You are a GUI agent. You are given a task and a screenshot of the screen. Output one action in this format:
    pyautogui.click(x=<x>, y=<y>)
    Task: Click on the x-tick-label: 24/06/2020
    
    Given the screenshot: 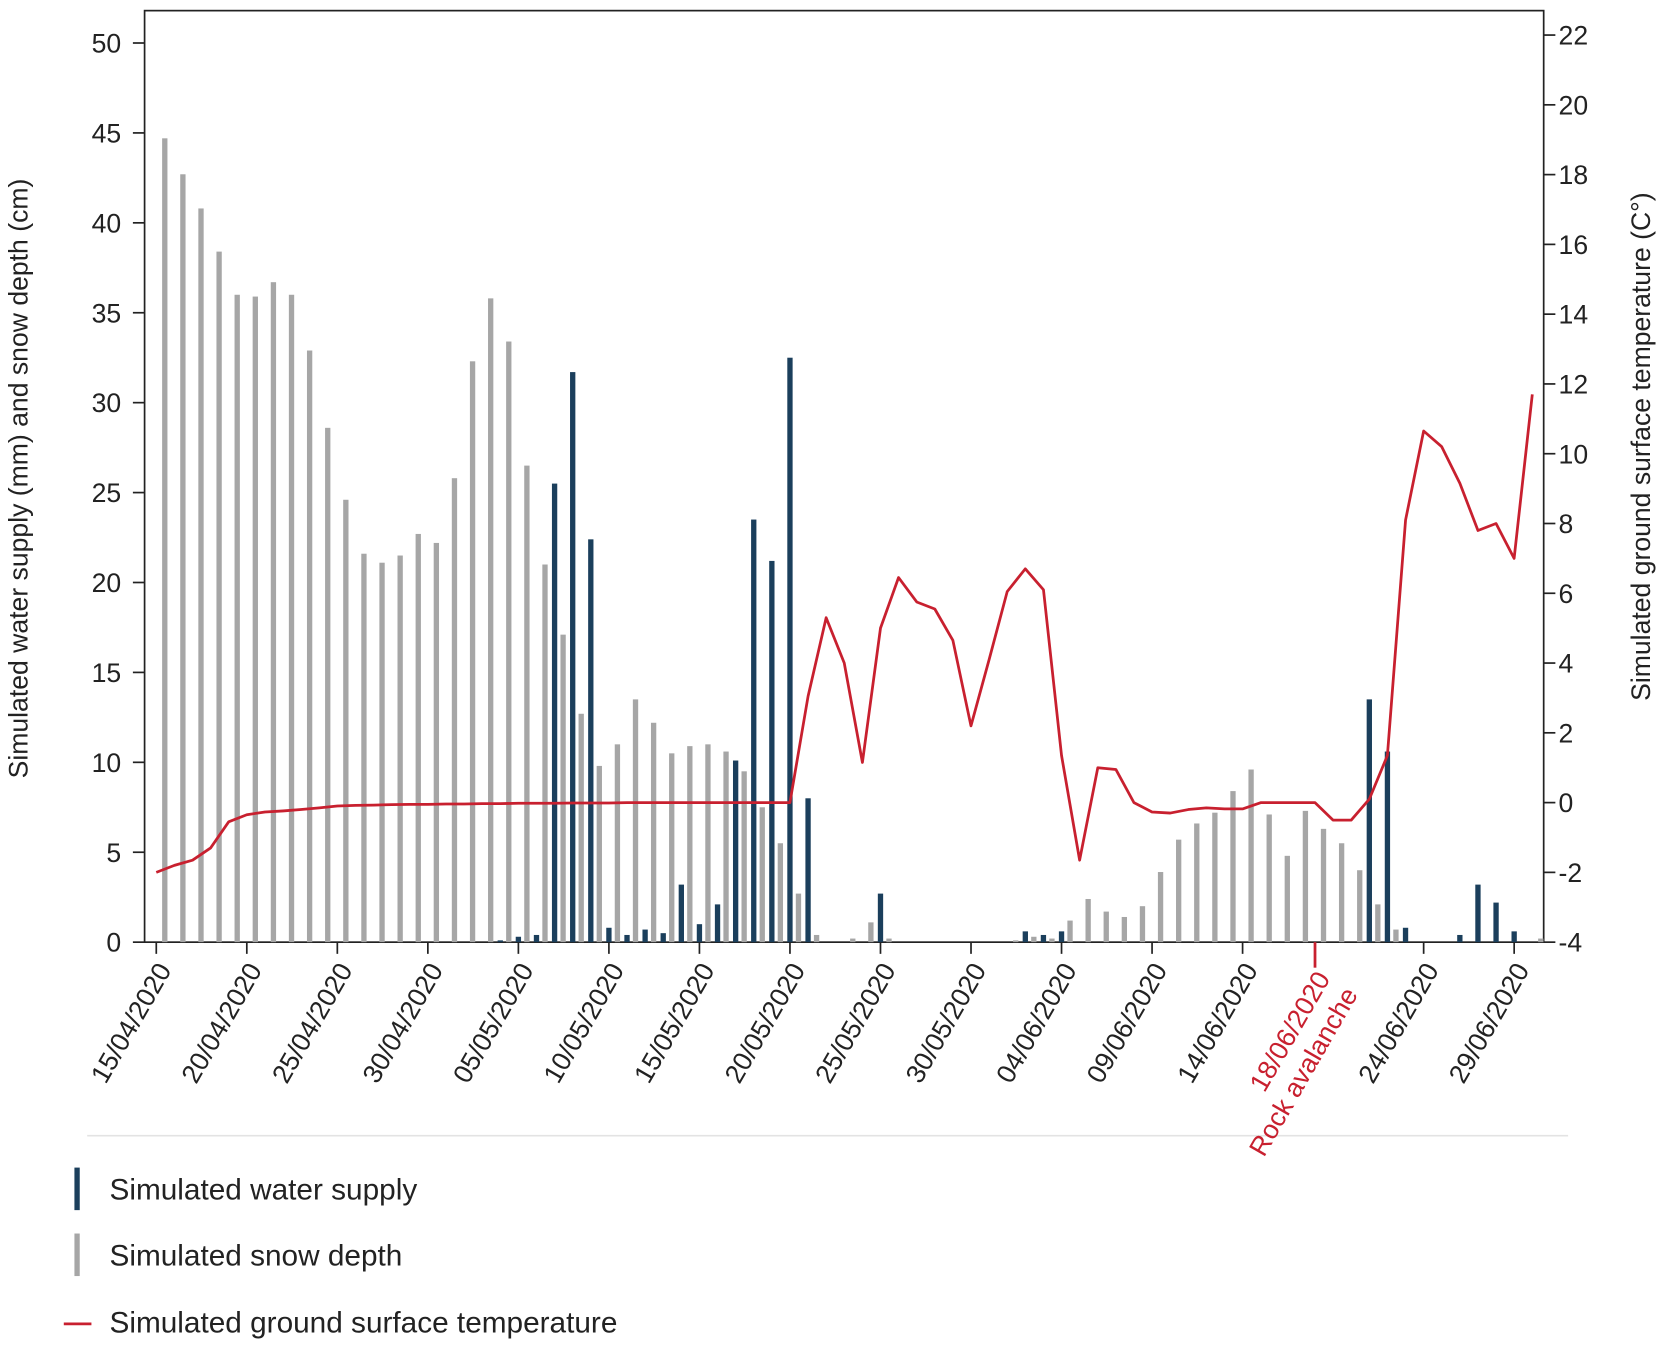 What is the action you would take?
    pyautogui.click(x=1398, y=1023)
    